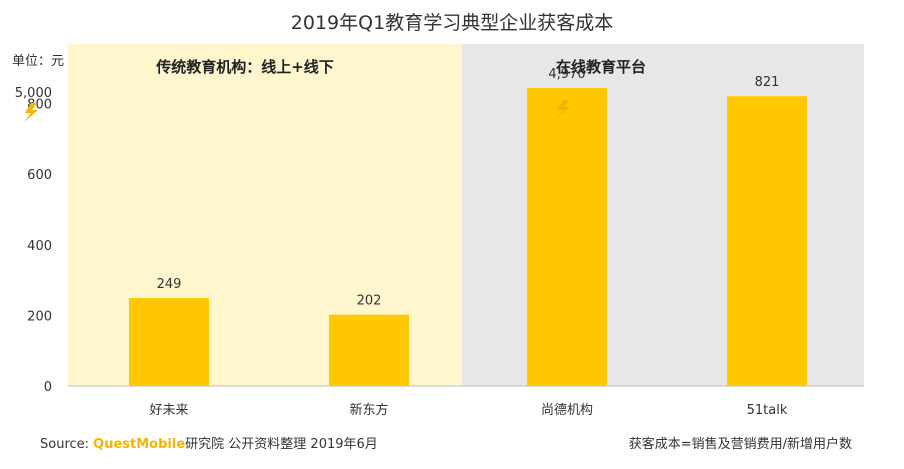  I want to click on x-tick-label-4: 51talk, so click(767, 410).